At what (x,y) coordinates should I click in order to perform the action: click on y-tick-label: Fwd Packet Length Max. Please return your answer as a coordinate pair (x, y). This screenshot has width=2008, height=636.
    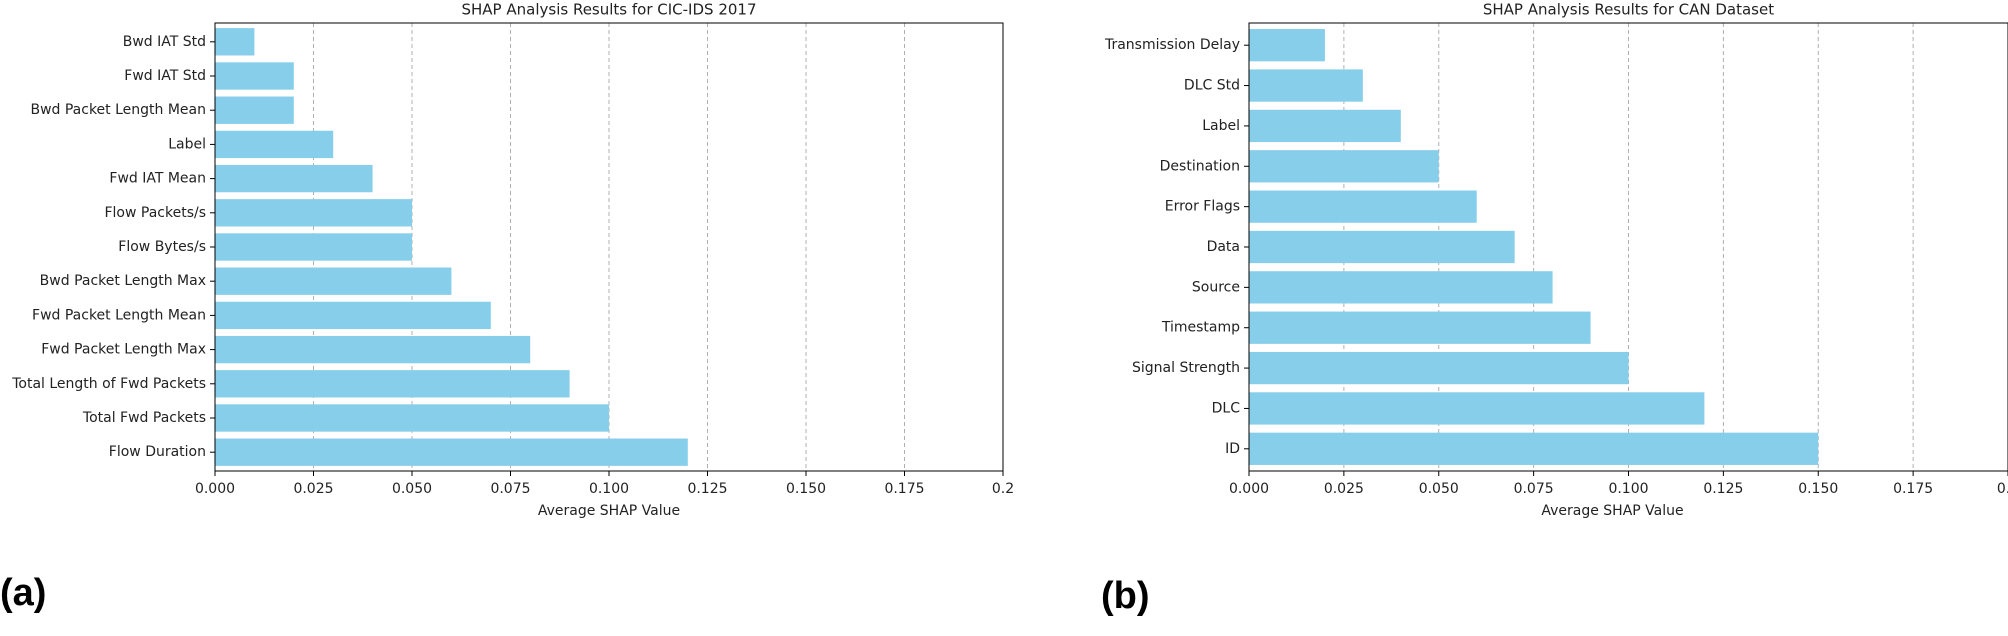
    Looking at the image, I should click on (123, 350).